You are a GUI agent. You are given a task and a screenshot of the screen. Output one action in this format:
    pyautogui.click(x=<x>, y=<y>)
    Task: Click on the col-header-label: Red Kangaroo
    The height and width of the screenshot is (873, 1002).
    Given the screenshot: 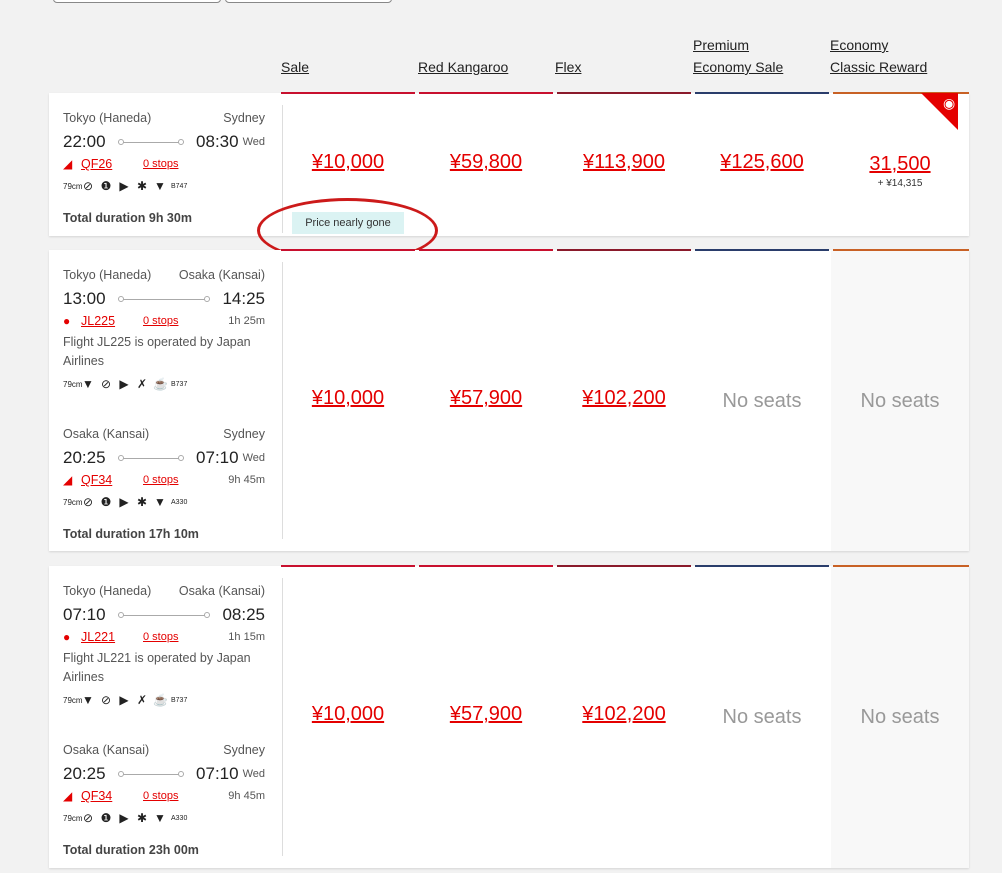 What is the action you would take?
    pyautogui.click(x=463, y=67)
    